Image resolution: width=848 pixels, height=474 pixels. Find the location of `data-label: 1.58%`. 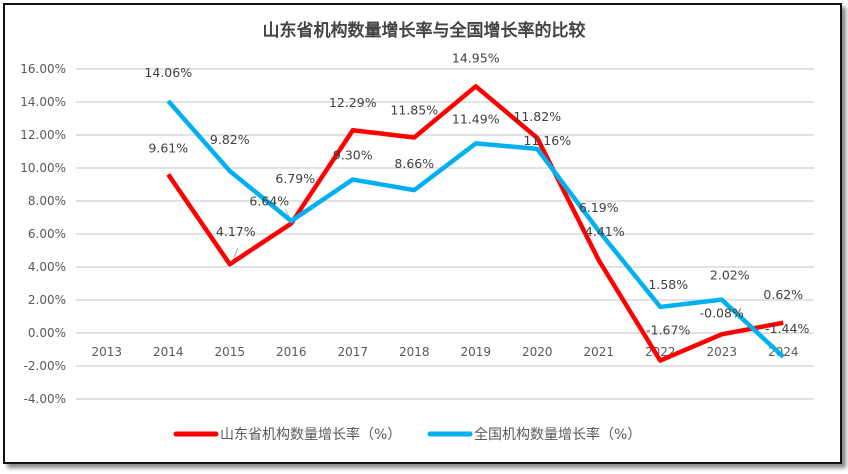

data-label: 1.58% is located at coordinates (668, 284).